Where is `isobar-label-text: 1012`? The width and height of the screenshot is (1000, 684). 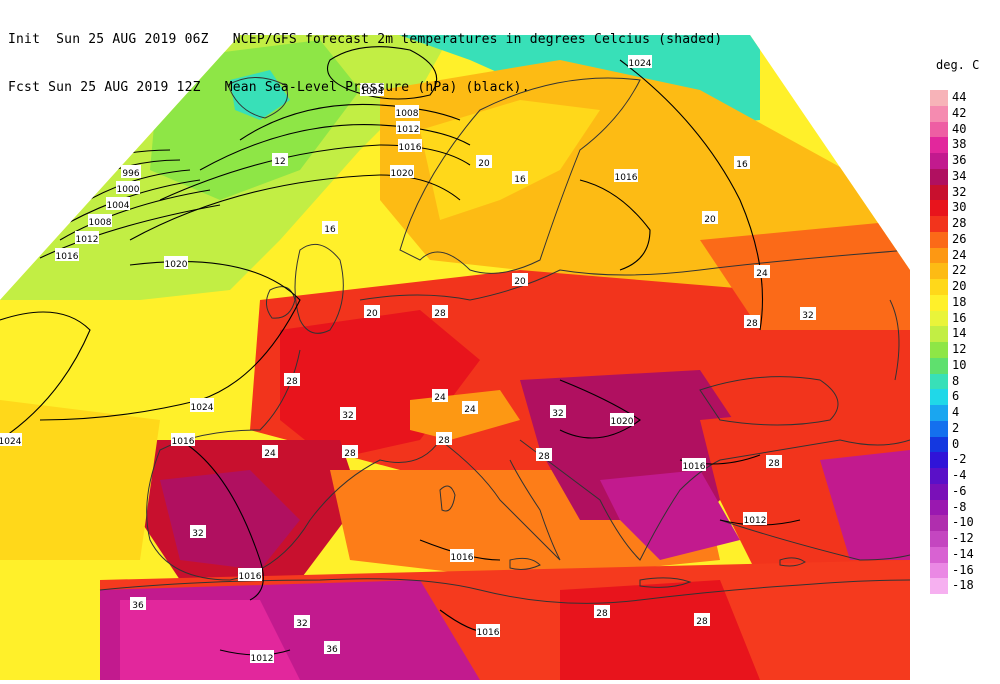 isobar-label-text: 1012 is located at coordinates (408, 130).